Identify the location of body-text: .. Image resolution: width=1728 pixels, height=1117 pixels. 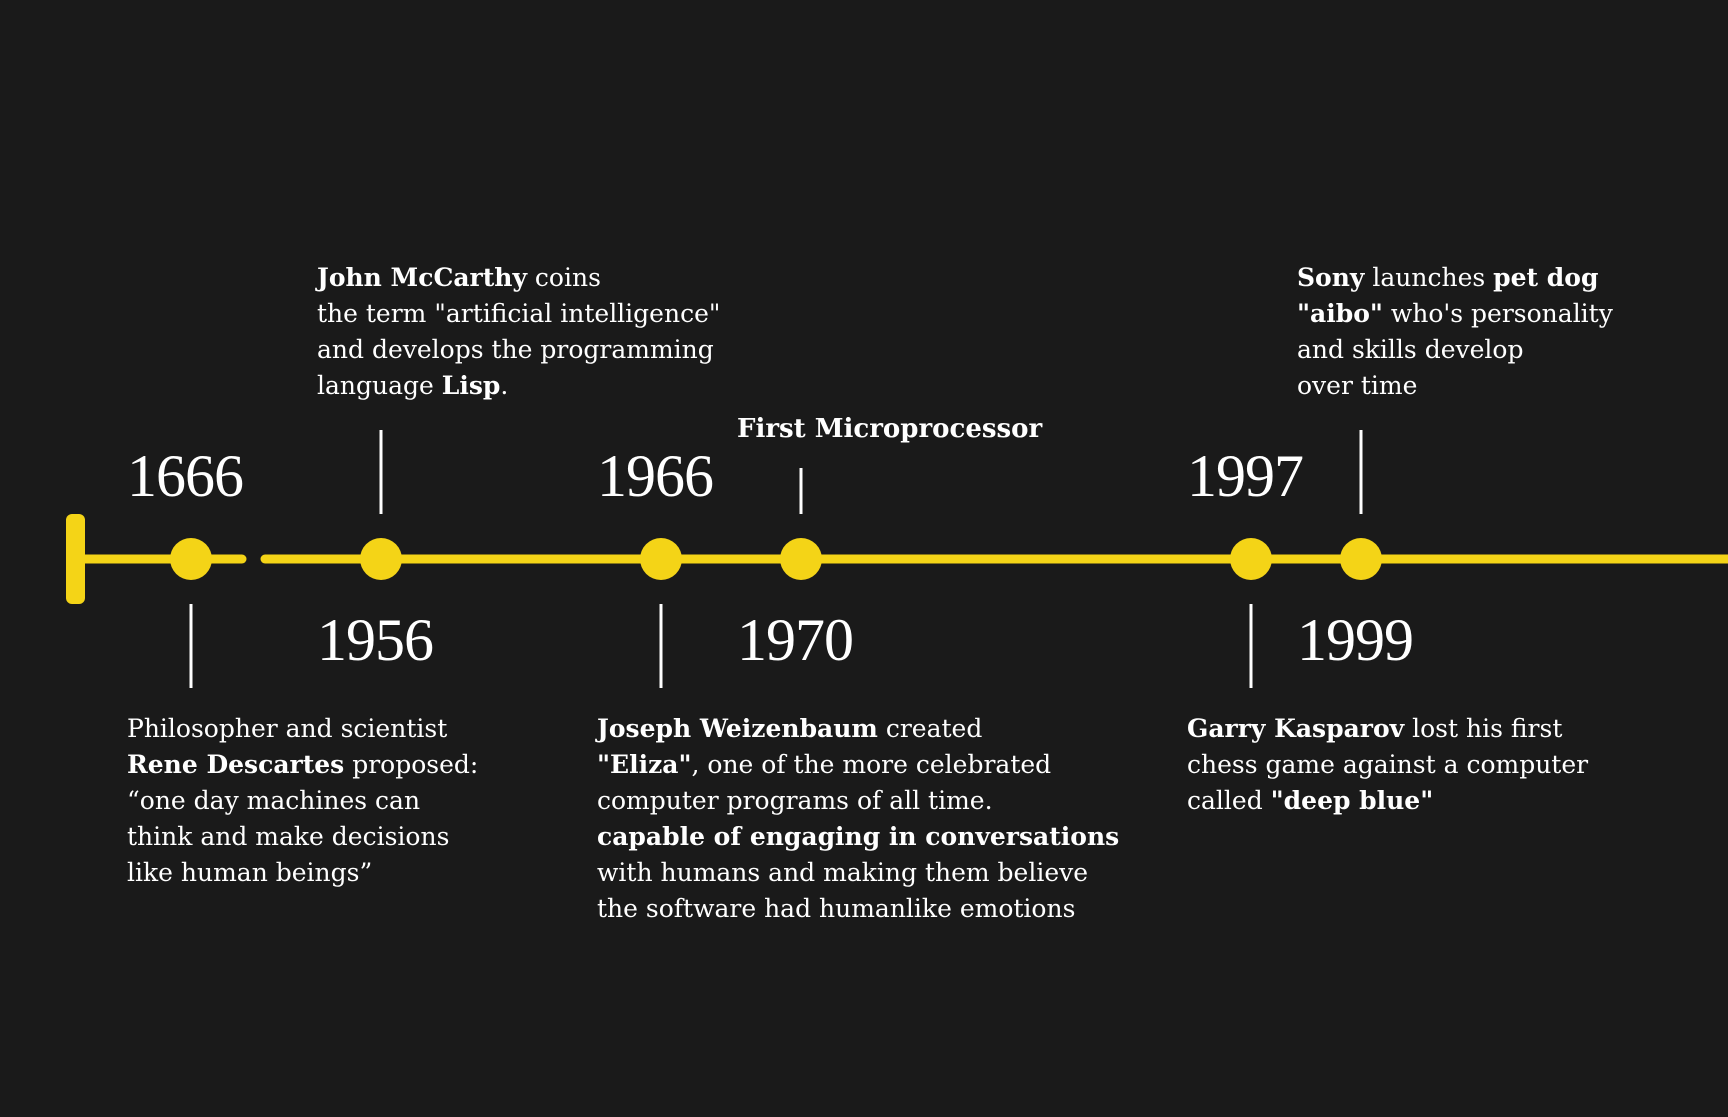
(504, 385).